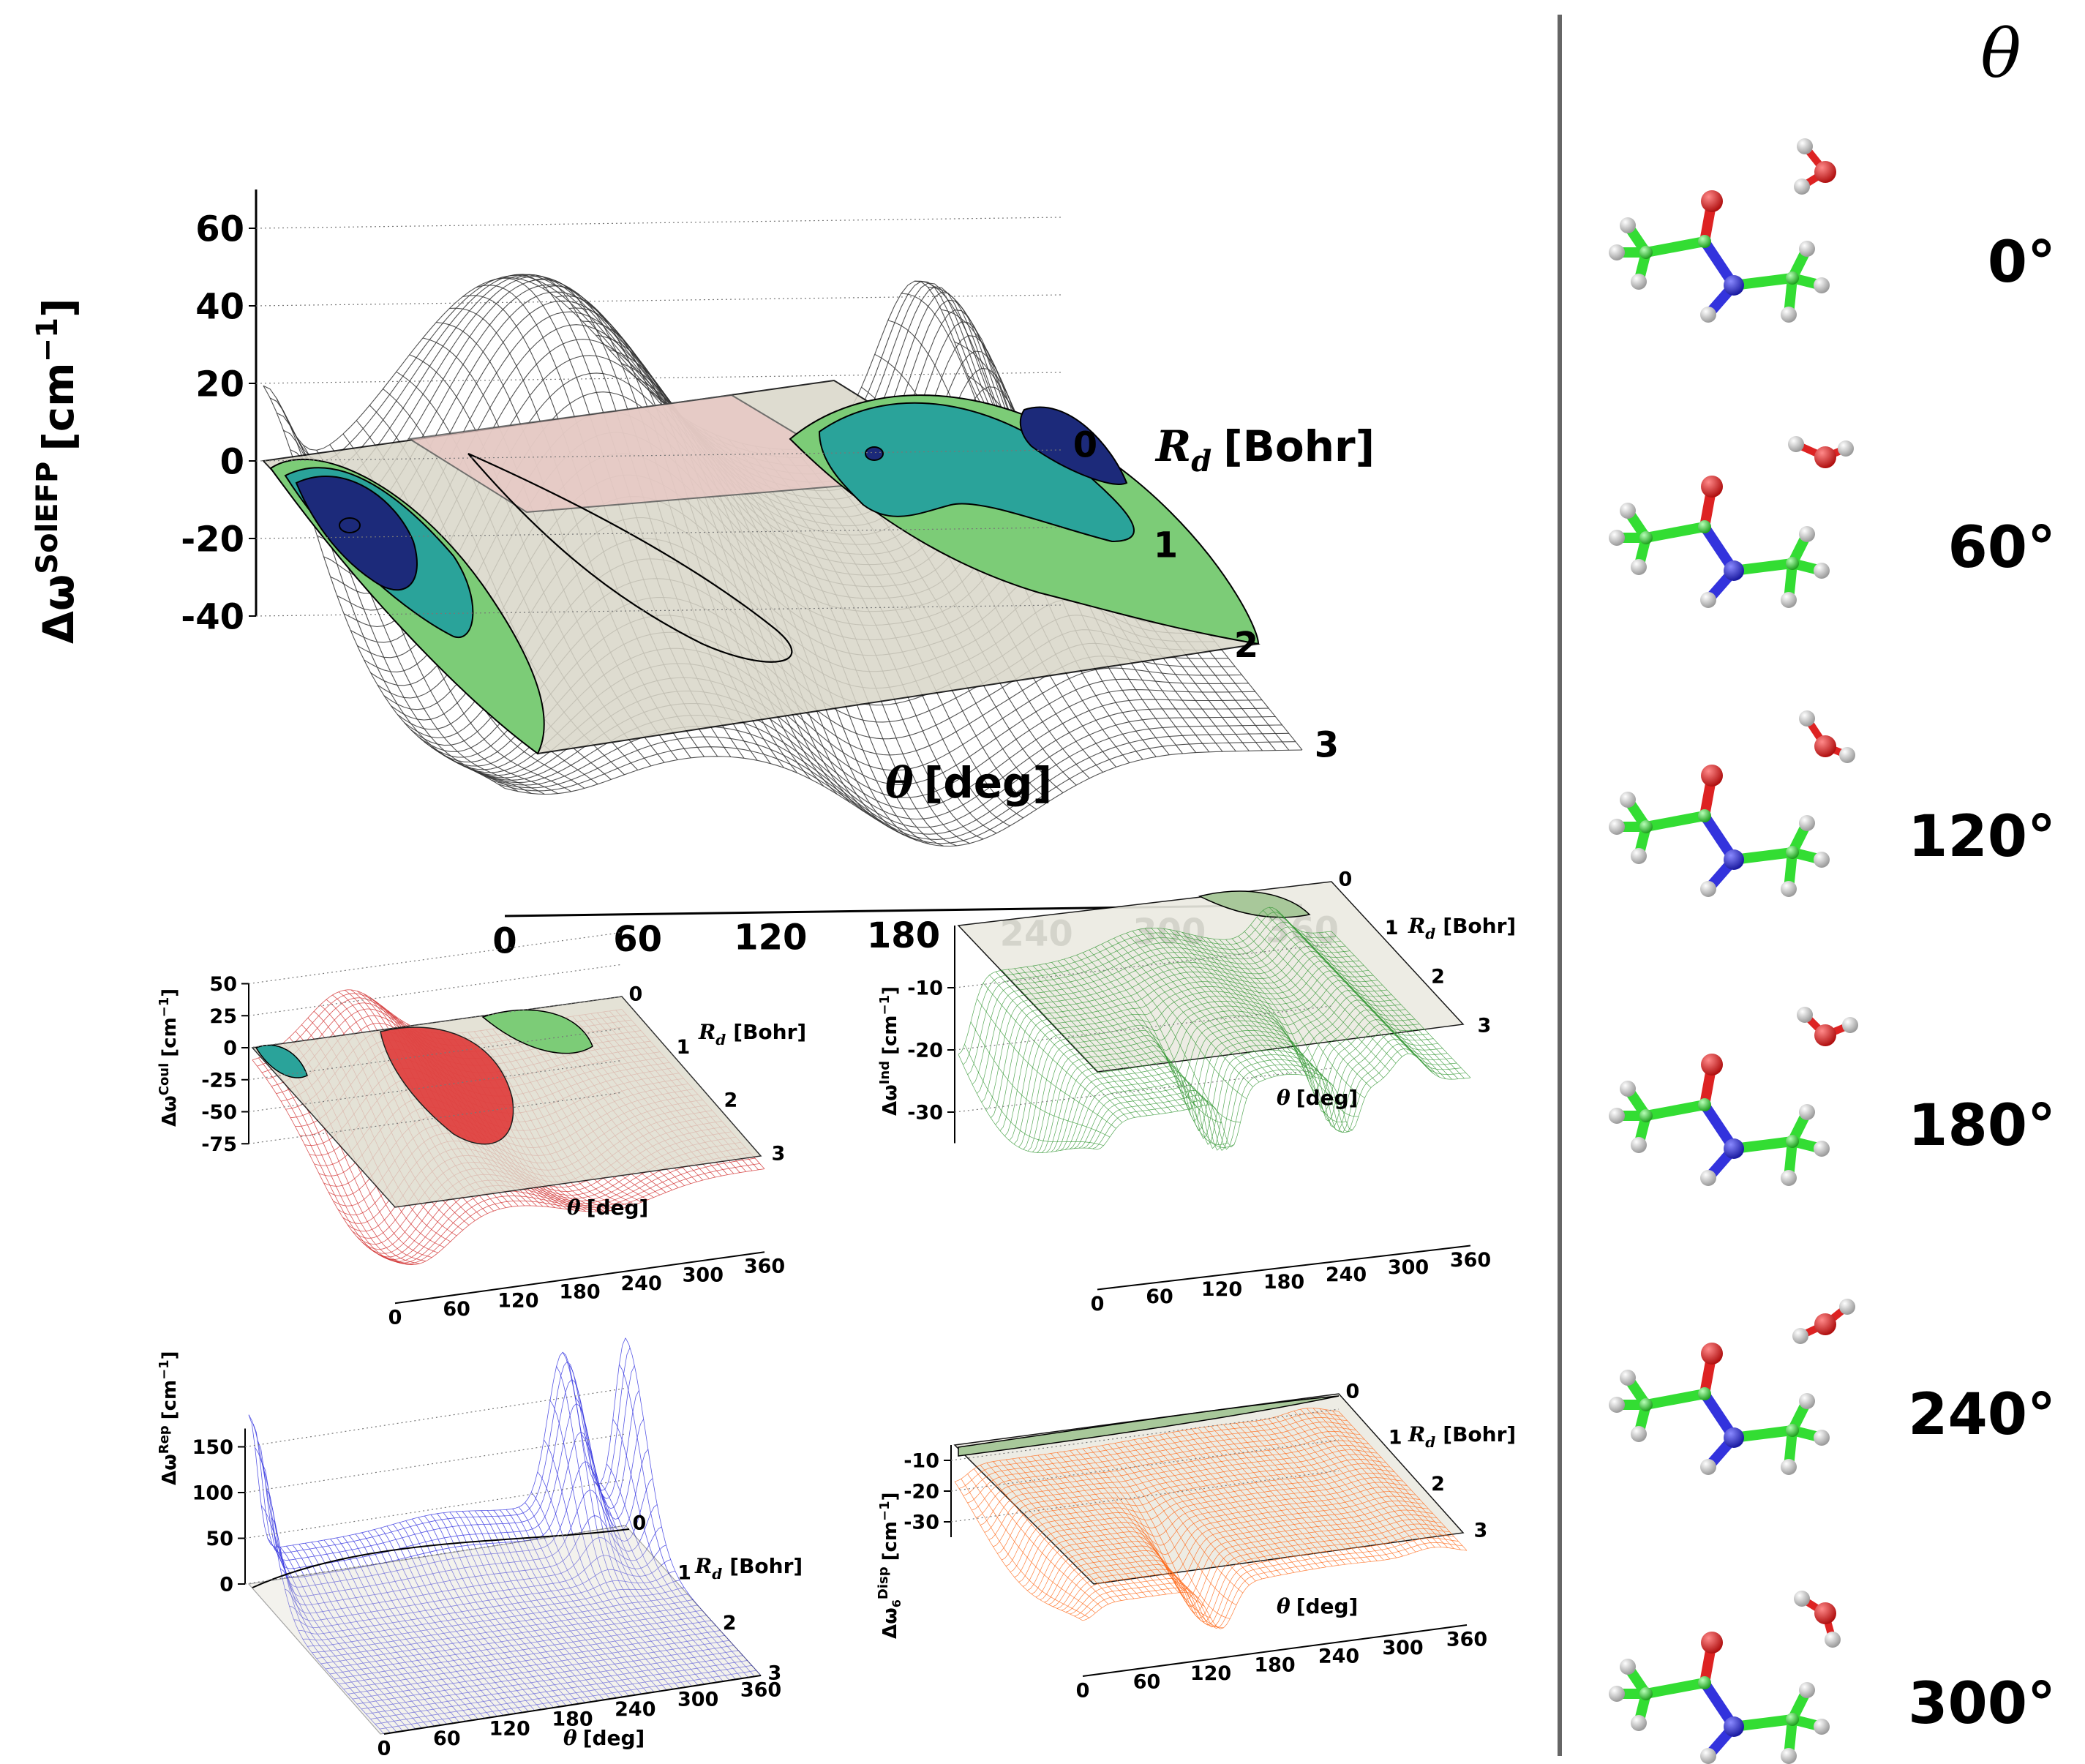 This screenshot has height=1764, width=2085. I want to click on theta-tick-label: 360, so click(764, 1267).